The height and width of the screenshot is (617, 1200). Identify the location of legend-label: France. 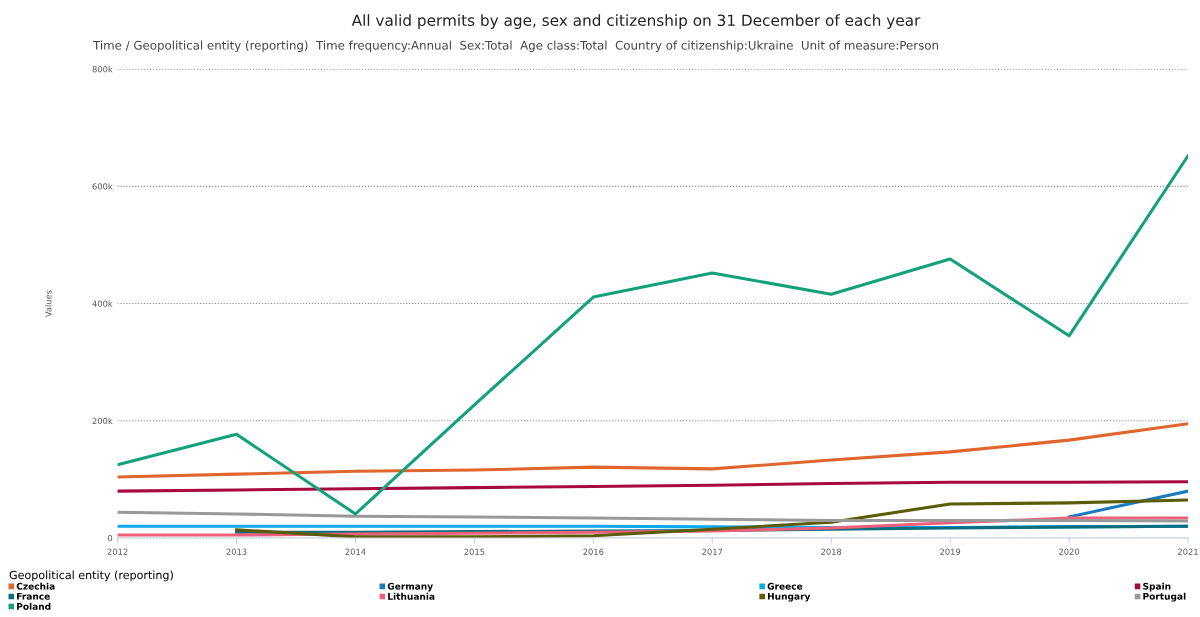
(33, 596).